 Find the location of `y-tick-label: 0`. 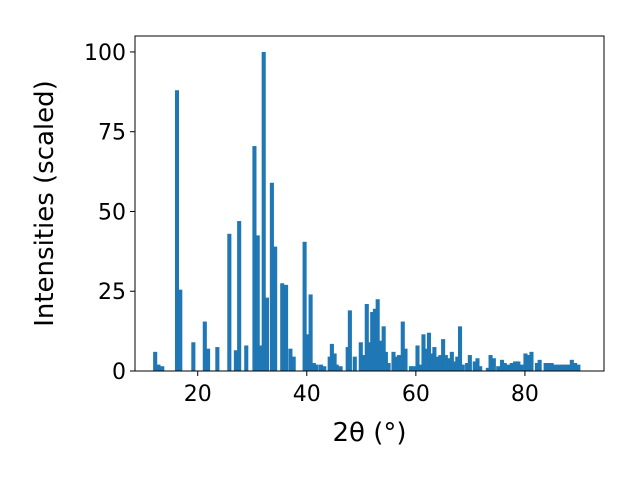

y-tick-label: 0 is located at coordinates (119, 372).